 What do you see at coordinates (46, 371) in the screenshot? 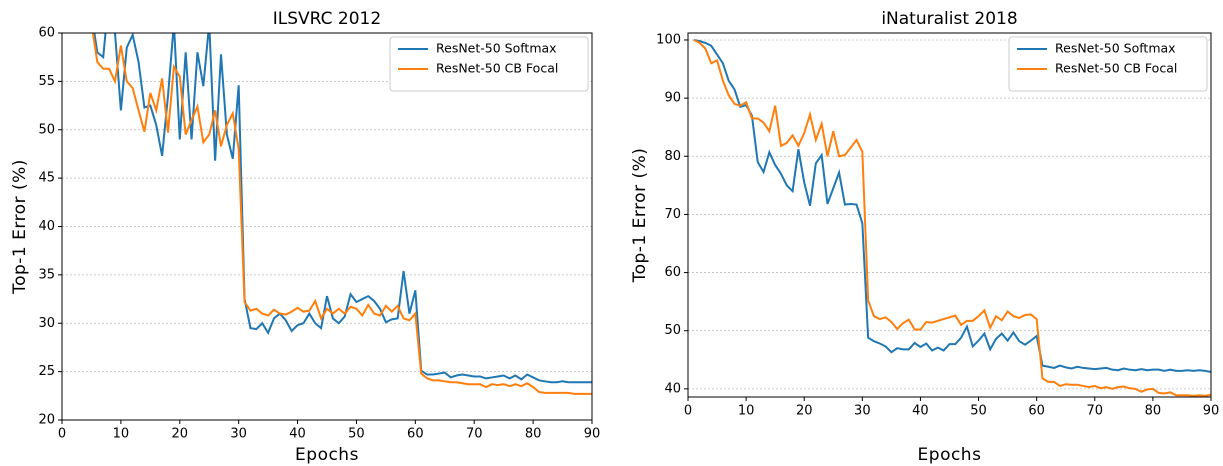
I see `y-tick-label: 25` at bounding box center [46, 371].